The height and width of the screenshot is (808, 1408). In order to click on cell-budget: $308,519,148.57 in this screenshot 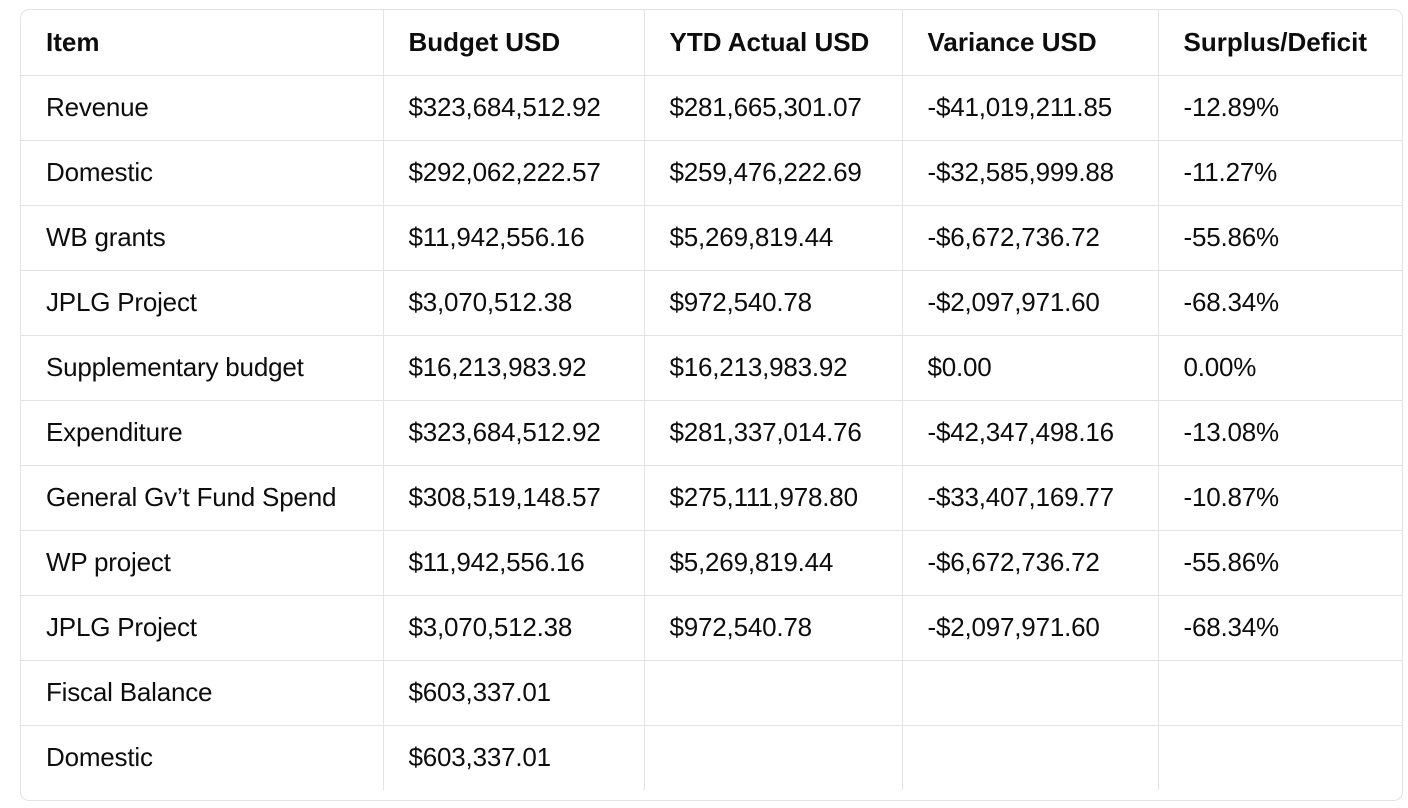, I will do `click(514, 498)`.